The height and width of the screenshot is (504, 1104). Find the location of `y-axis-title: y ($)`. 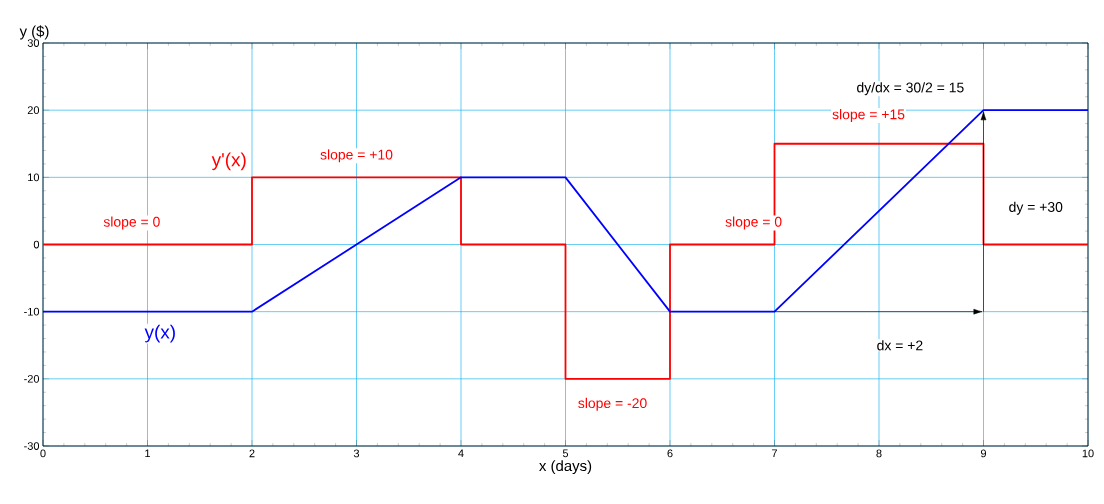

y-axis-title: y ($) is located at coordinates (34, 32).